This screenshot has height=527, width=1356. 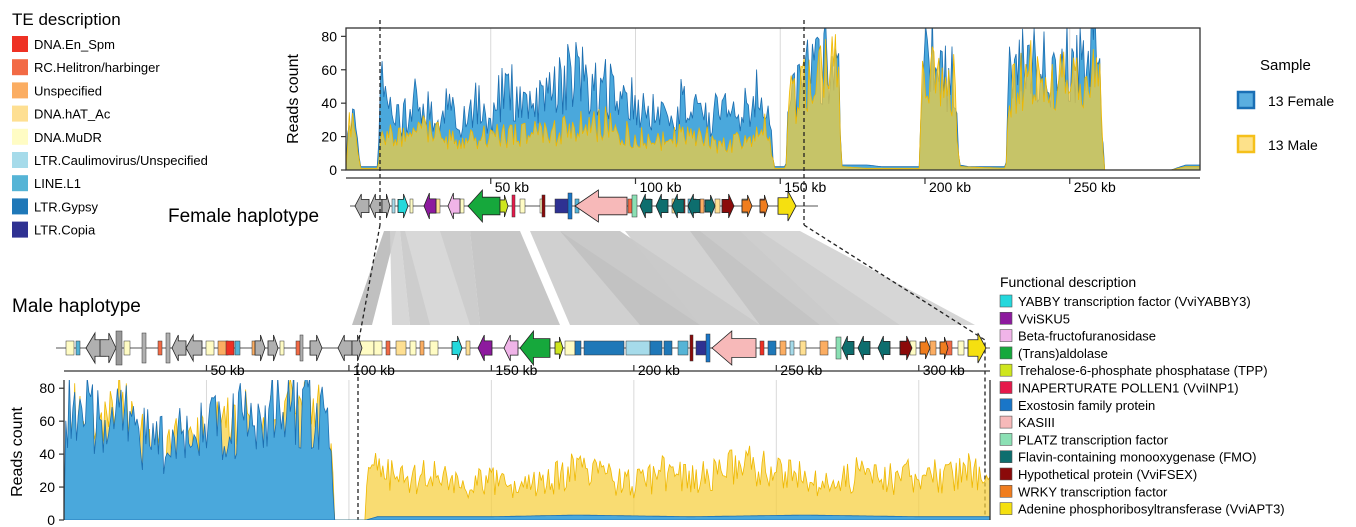 I want to click on function-legend-label: WRKY transcription factor, so click(x=1093, y=491).